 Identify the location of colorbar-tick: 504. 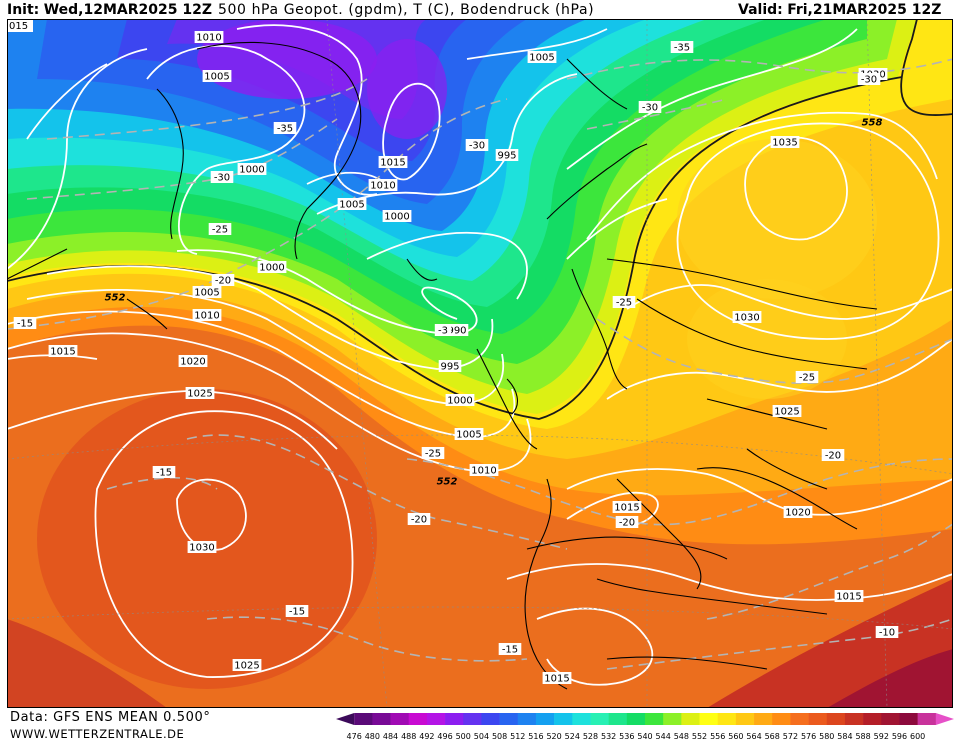
(481, 736).